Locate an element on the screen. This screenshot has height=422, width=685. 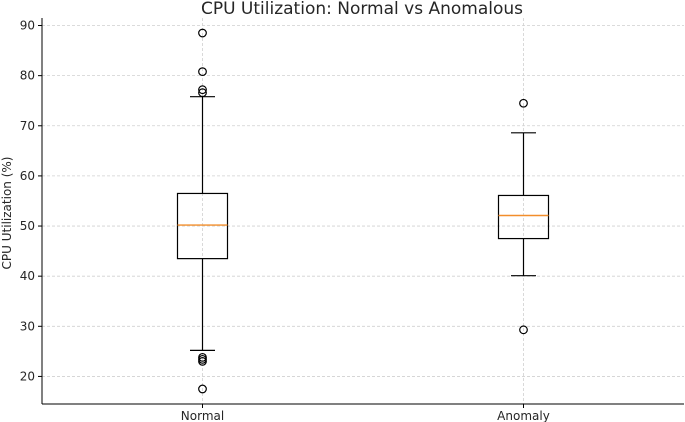
y-axis-label: CPU Utilization (%) is located at coordinates (7, 213).